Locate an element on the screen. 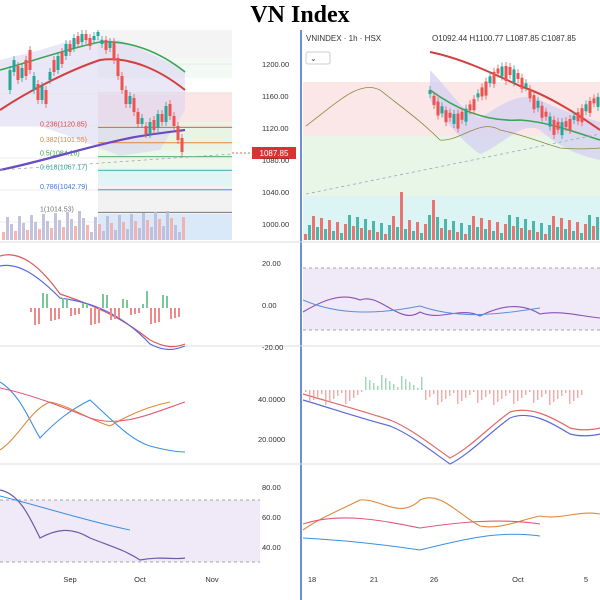 Image resolution: width=600 pixels, height=600 pixels. oscillator-2-tick: -20.00 is located at coordinates (272, 347).